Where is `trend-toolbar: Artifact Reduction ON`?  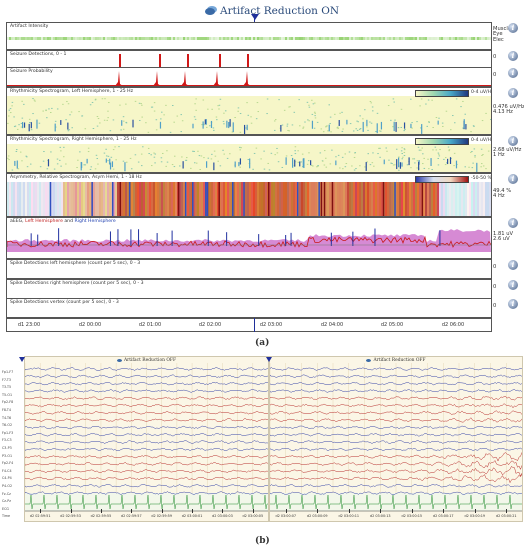
trend-toolbar: Artifact Reduction ON is located at coordinates (262, 11).